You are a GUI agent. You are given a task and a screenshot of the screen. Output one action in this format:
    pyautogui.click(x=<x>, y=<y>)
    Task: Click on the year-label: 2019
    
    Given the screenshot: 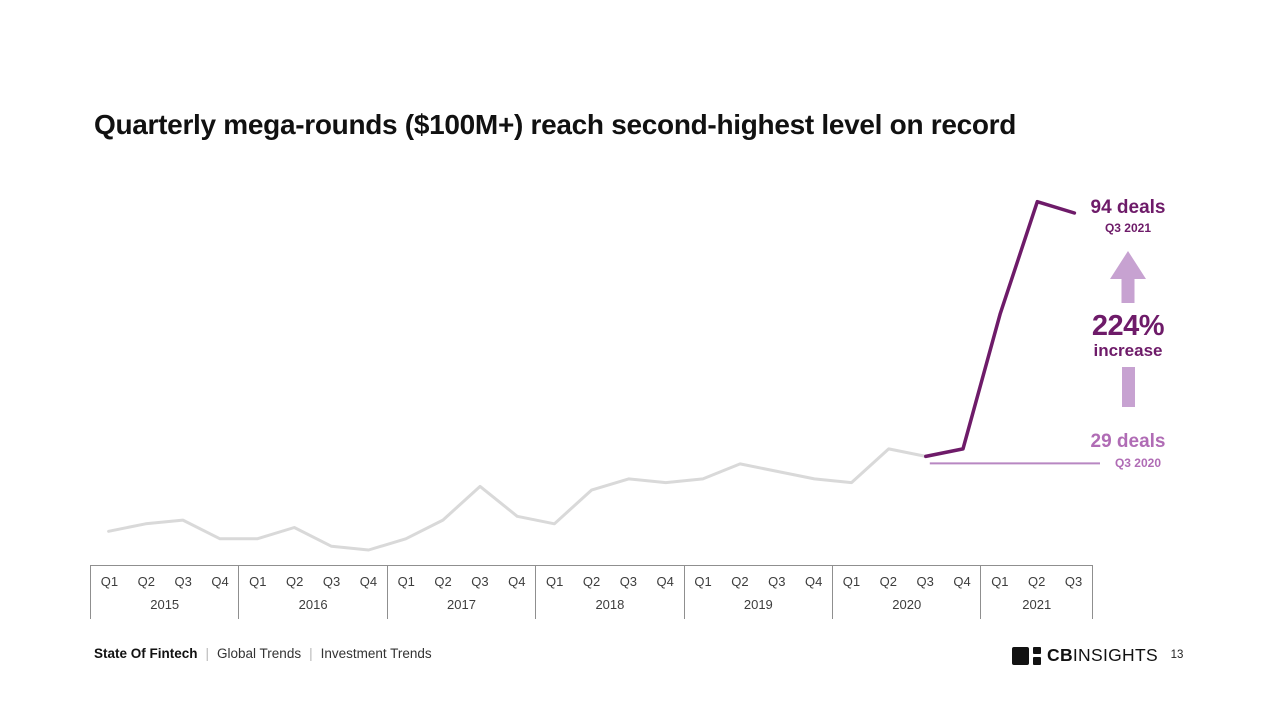 What is the action you would take?
    pyautogui.click(x=758, y=604)
    